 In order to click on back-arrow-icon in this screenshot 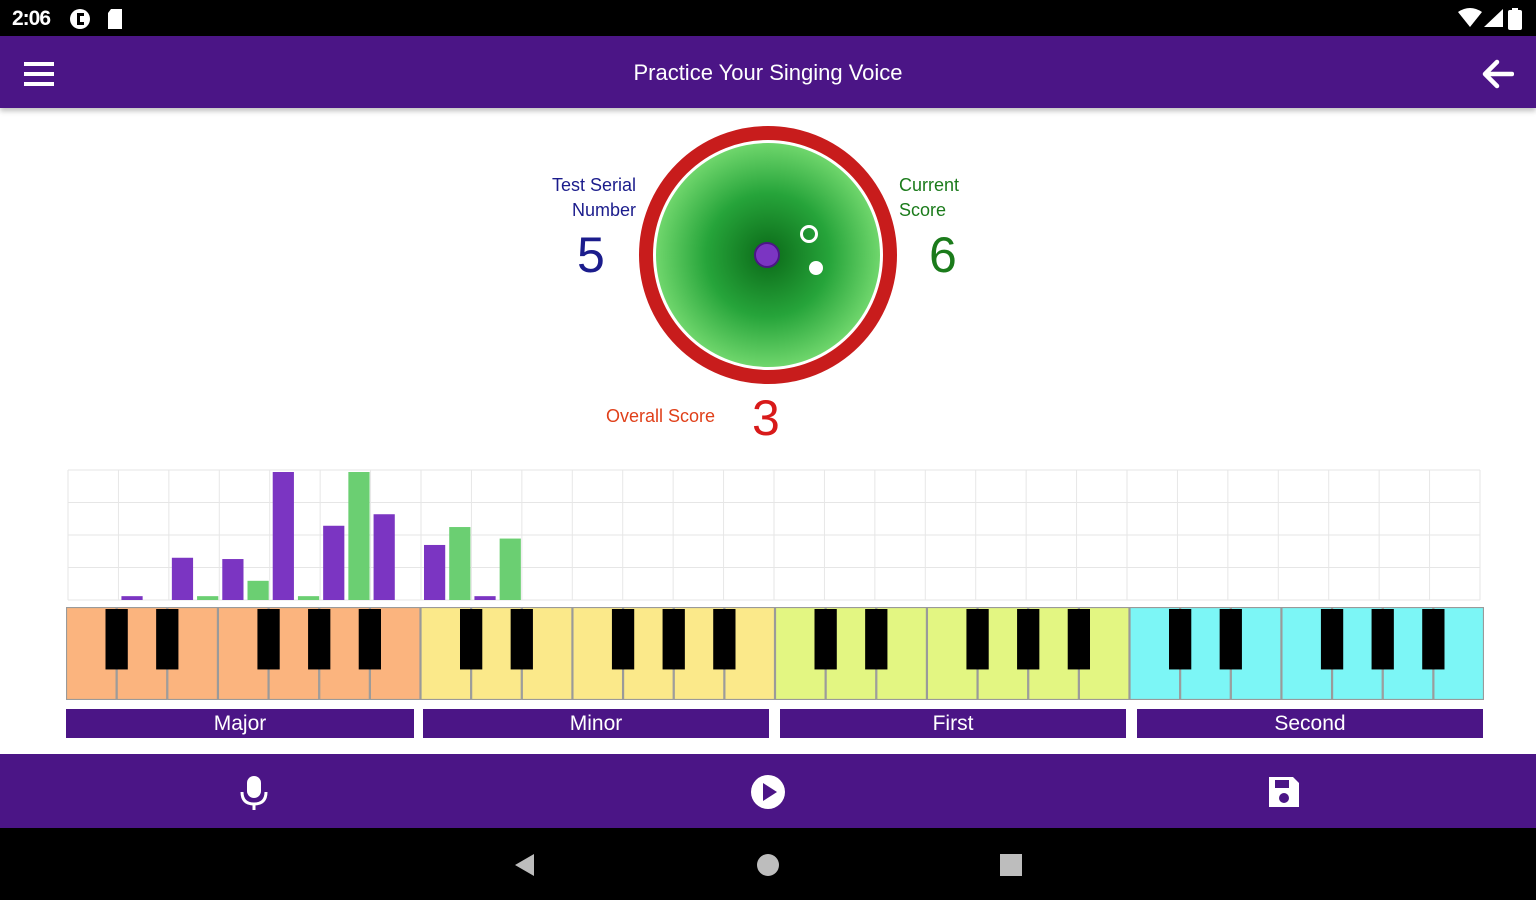, I will do `click(1497, 74)`.